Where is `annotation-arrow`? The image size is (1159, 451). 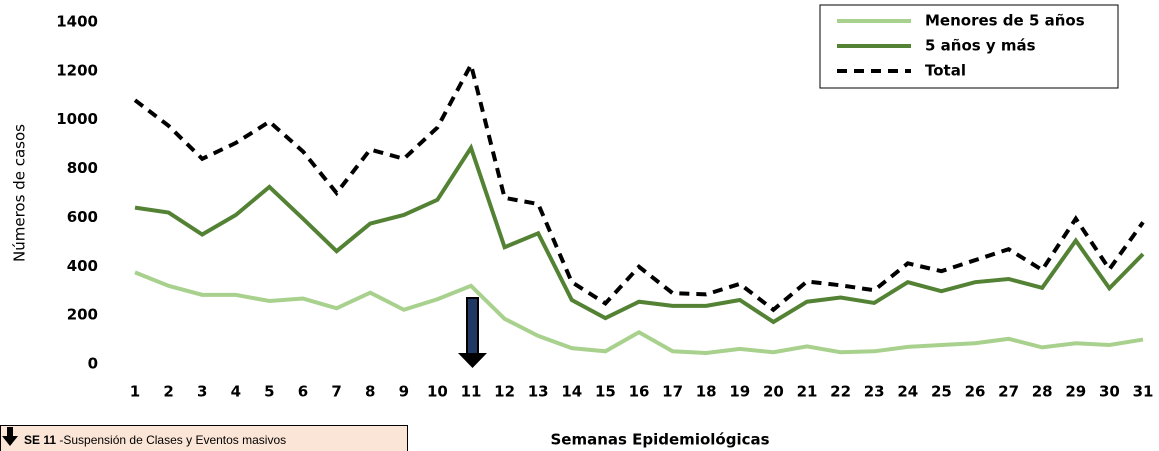 annotation-arrow is located at coordinates (10, 436).